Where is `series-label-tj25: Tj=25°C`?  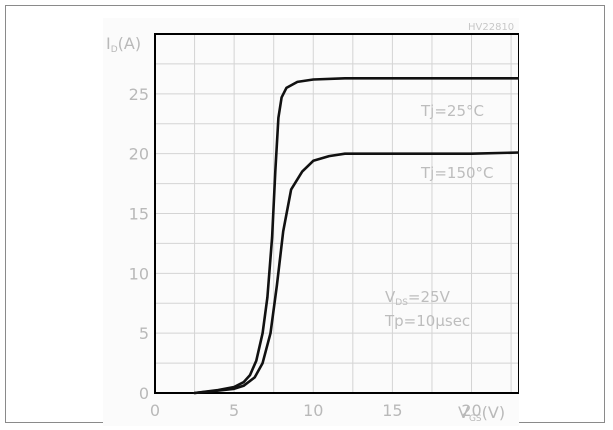
series-label-tj25: Tj=25°C is located at coordinates (452, 111).